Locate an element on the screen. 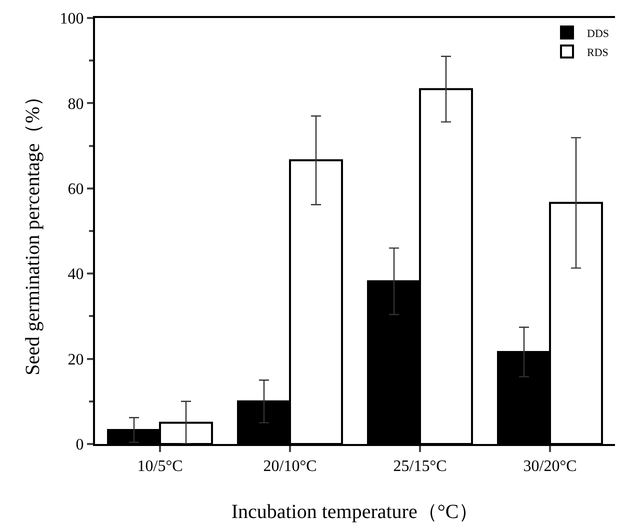  legend-label: DDS is located at coordinates (598, 34).